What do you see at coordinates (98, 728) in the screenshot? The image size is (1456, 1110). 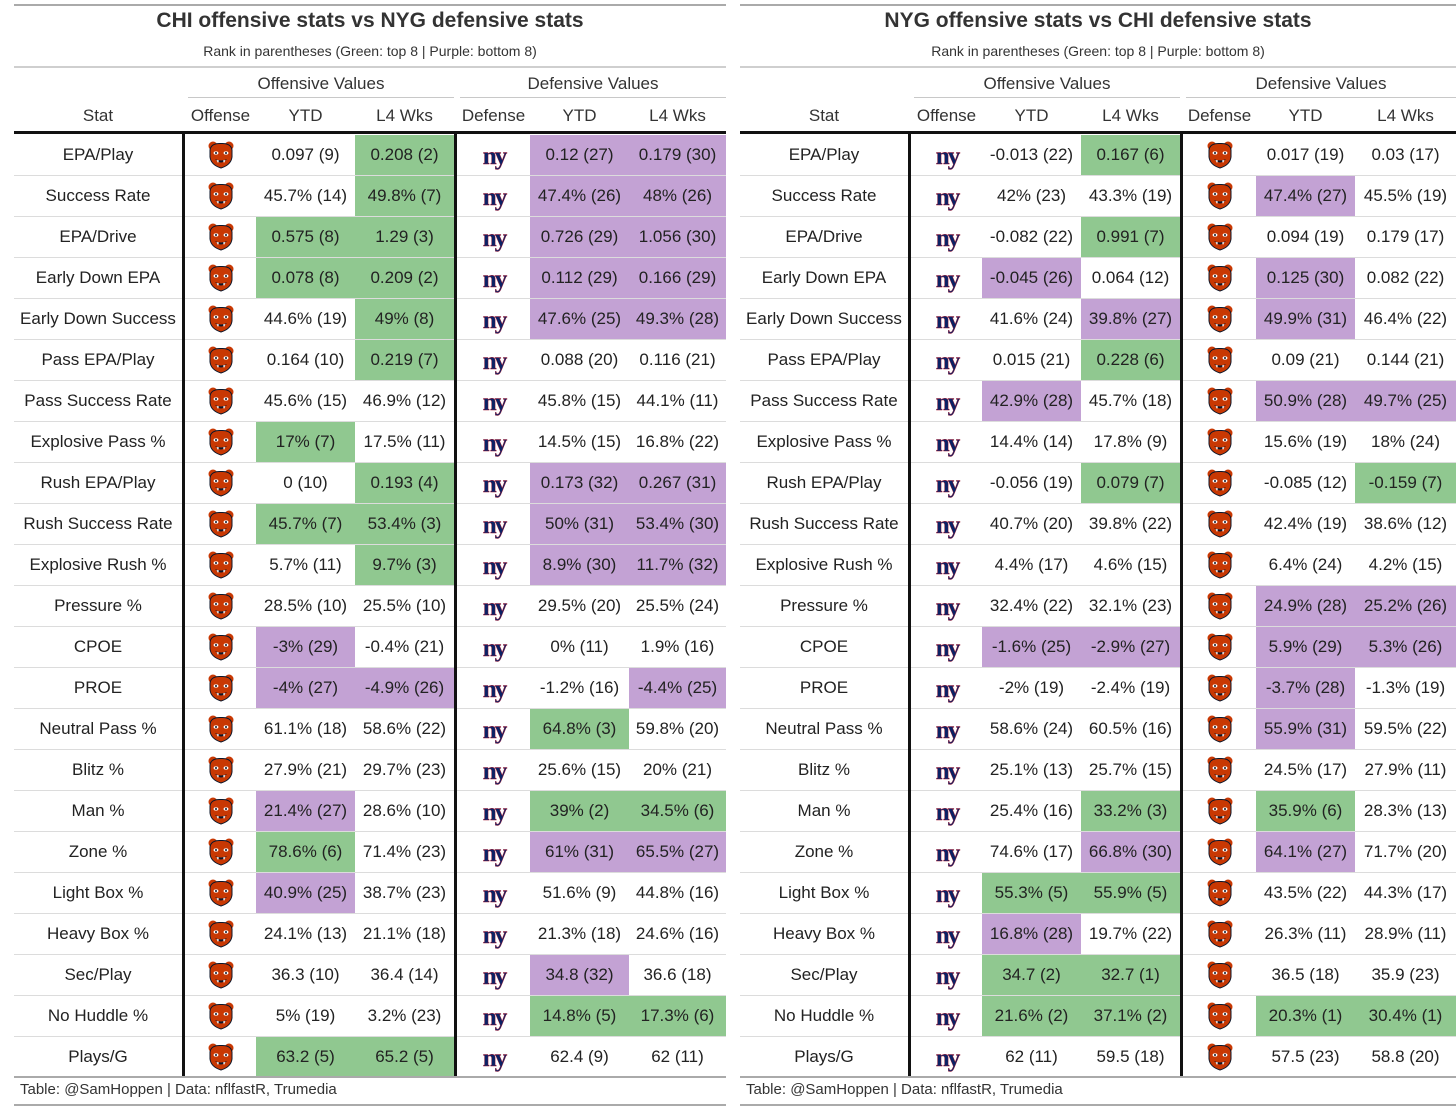 I see `stat-name: Neutral Pass %` at bounding box center [98, 728].